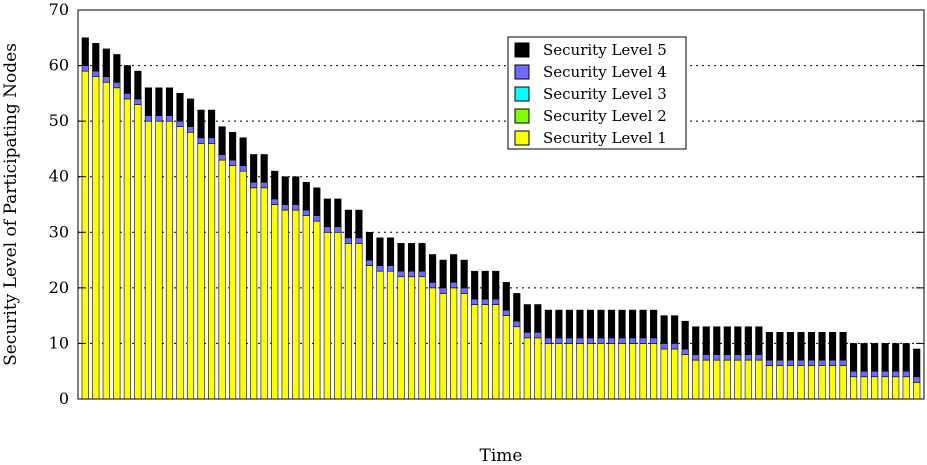  What do you see at coordinates (597, 93) in the screenshot?
I see `legend-box` at bounding box center [597, 93].